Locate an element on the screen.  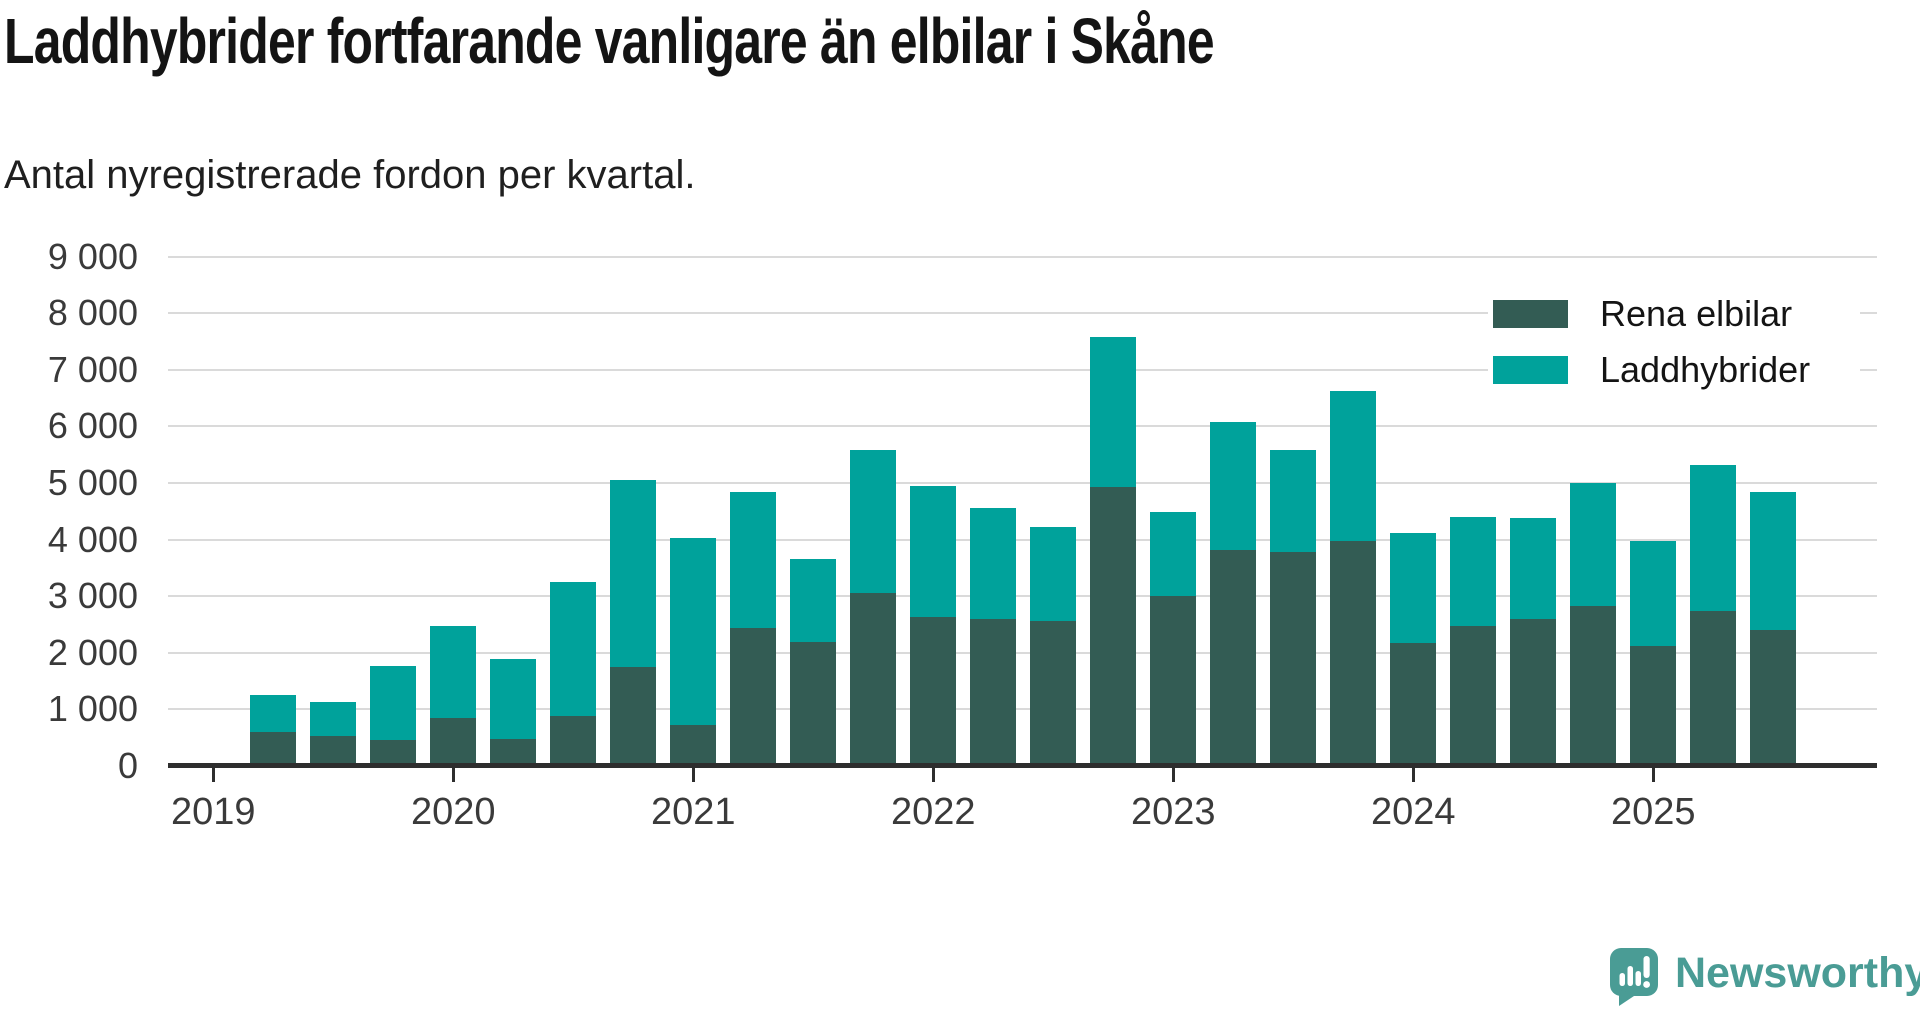
x-axis-line is located at coordinates (1022, 765).